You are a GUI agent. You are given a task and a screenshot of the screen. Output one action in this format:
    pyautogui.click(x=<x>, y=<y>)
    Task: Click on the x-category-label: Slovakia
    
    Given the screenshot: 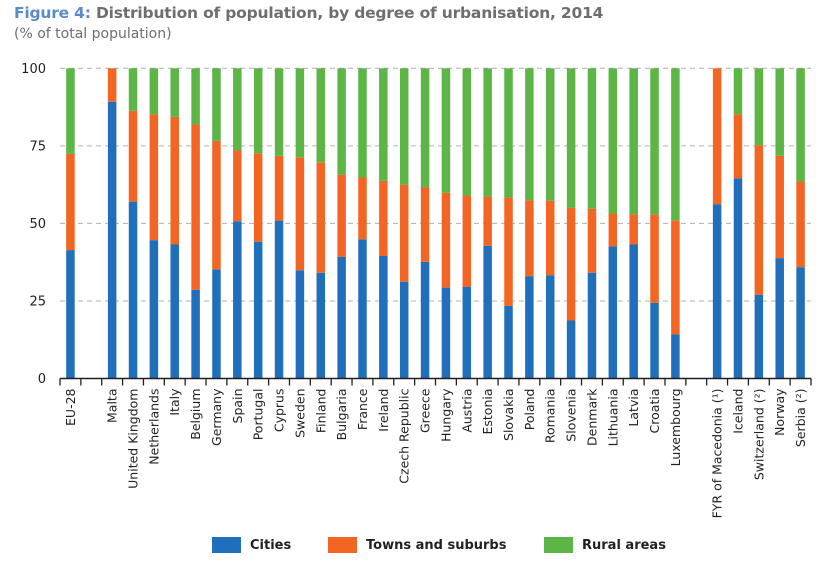 What is the action you would take?
    pyautogui.click(x=508, y=415)
    